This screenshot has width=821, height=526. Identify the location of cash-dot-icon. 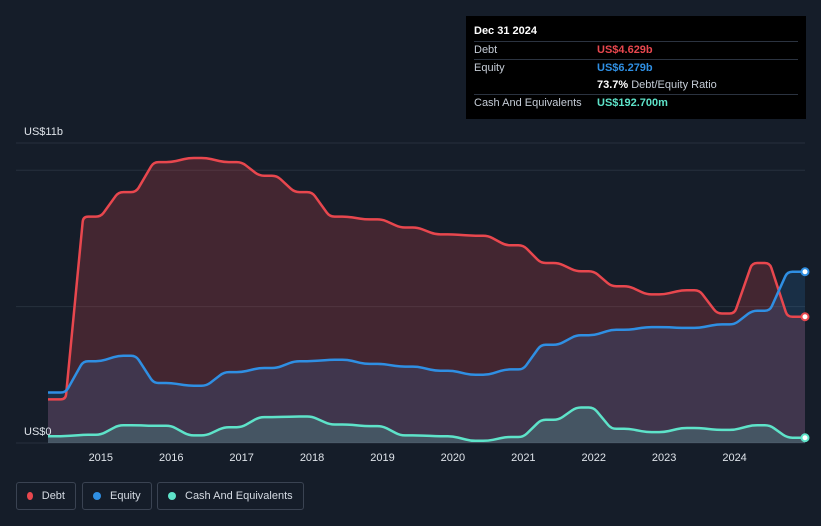
(172, 496).